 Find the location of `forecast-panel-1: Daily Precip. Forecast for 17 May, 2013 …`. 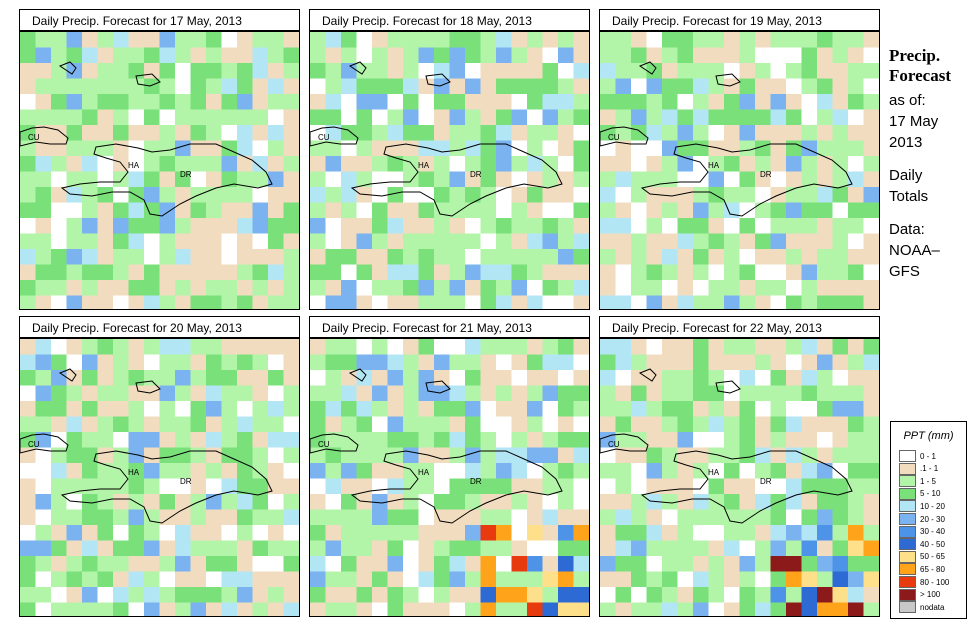

forecast-panel-1: Daily Precip. Forecast for 17 May, 2013 … is located at coordinates (159, 159).